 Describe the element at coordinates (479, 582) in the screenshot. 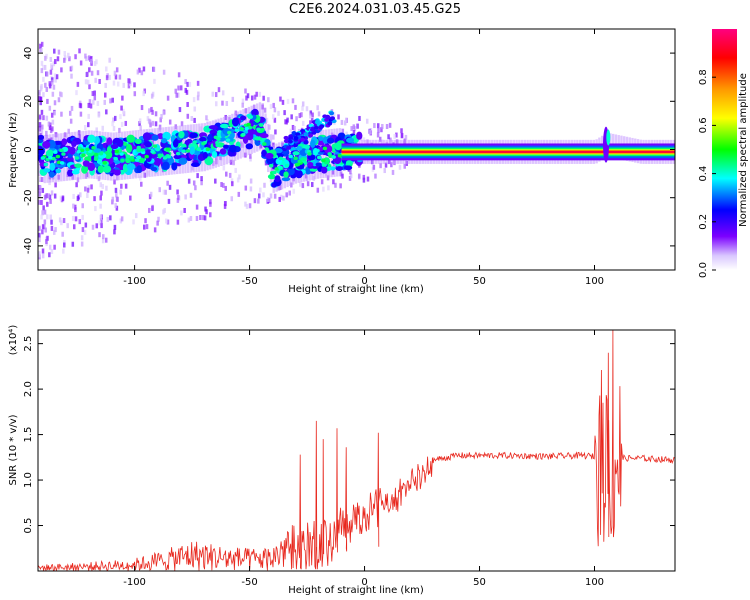

I see `x-tick-label: 50` at that location.